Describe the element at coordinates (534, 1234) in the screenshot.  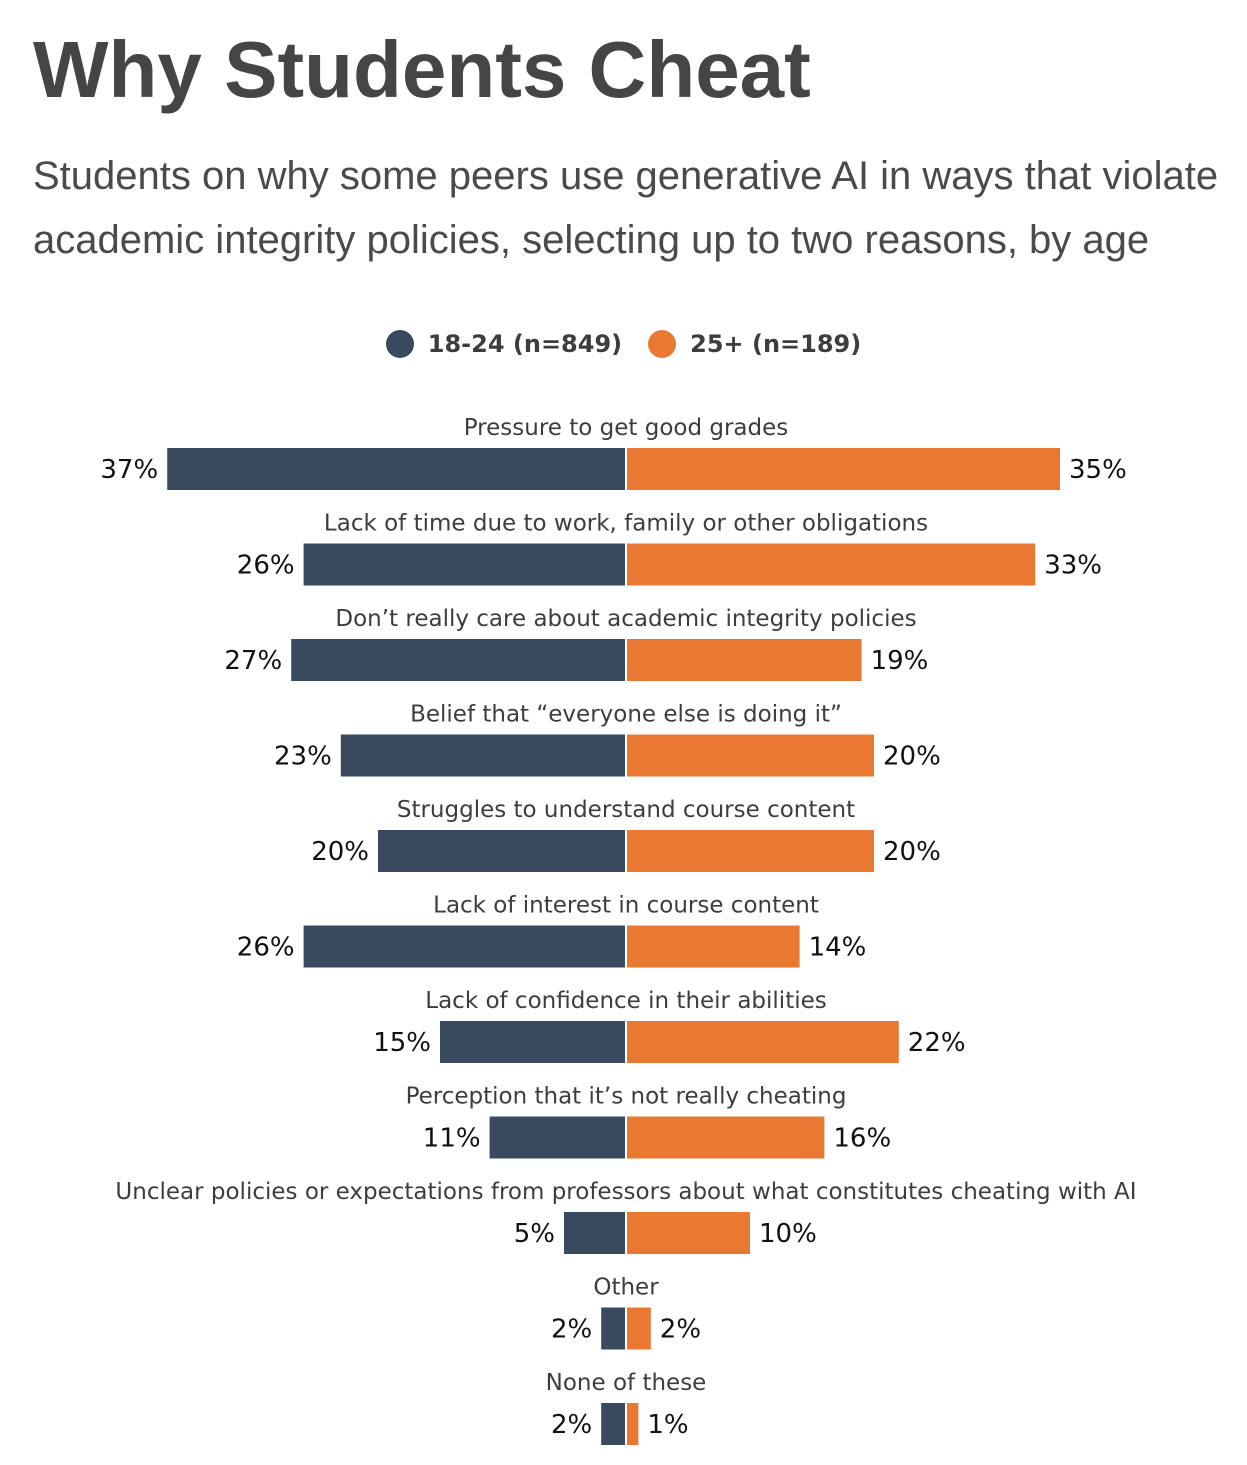
I see `value-label-18-24: 5%` at that location.